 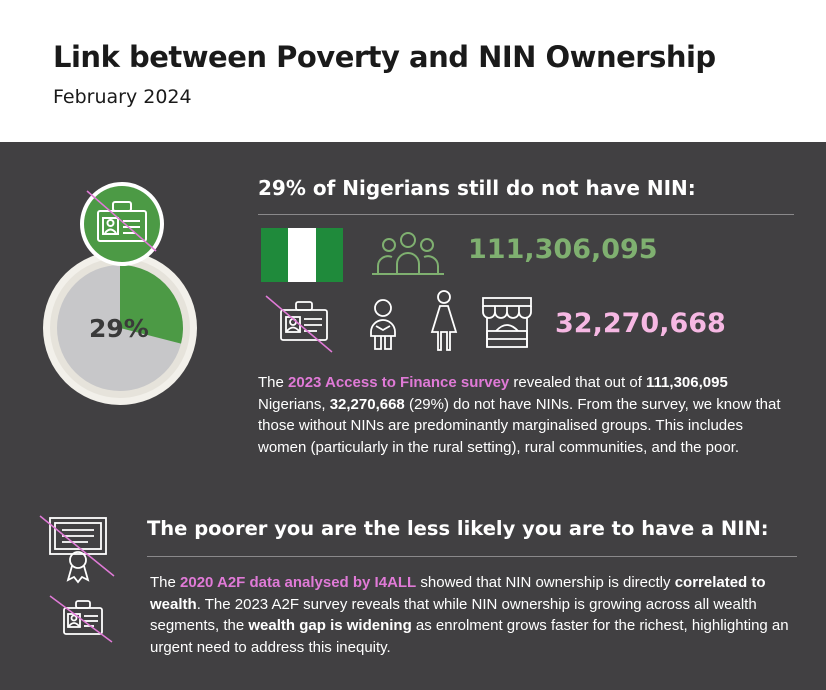 I want to click on pie-percent-label: 29%, so click(x=119, y=328).